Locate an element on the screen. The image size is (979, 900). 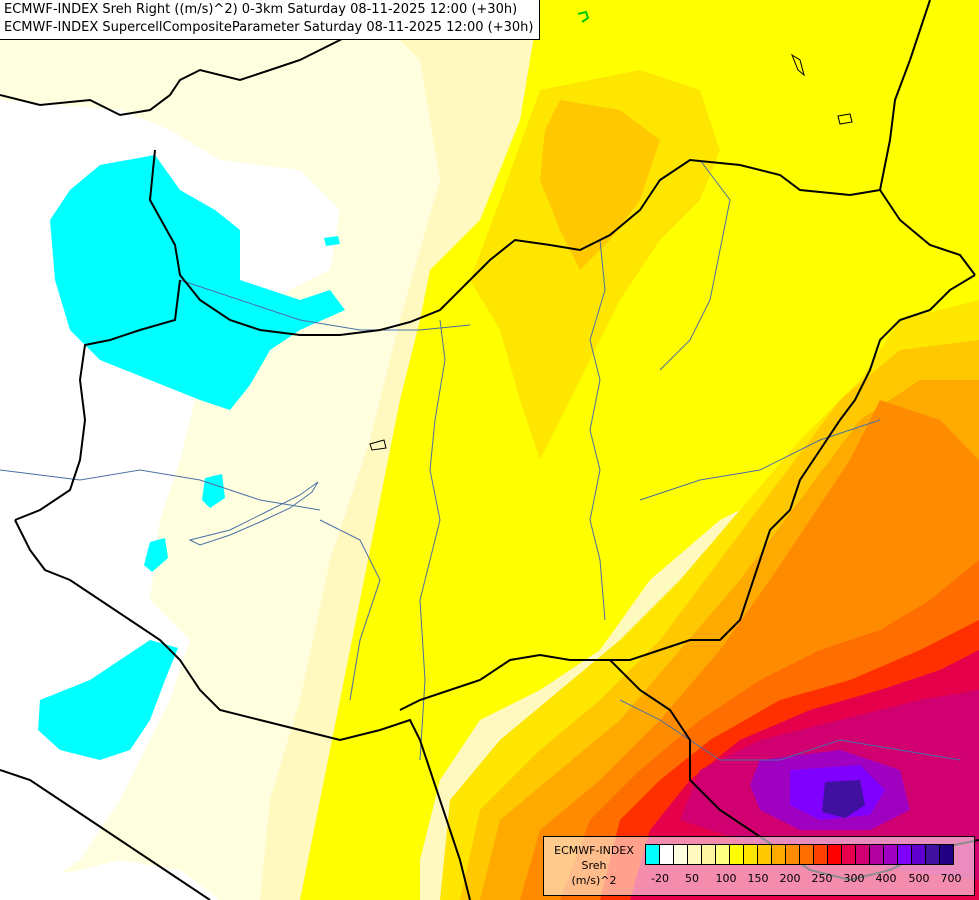
field-amber-north is located at coordinates (600, 185).